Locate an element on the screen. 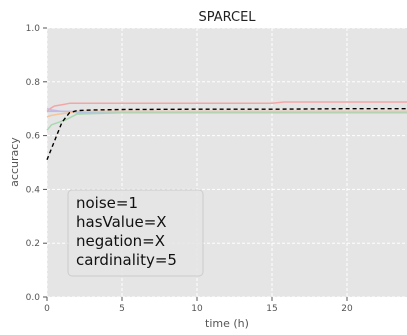 This screenshot has width=407, height=335. x-tick-label: 10 is located at coordinates (197, 309).